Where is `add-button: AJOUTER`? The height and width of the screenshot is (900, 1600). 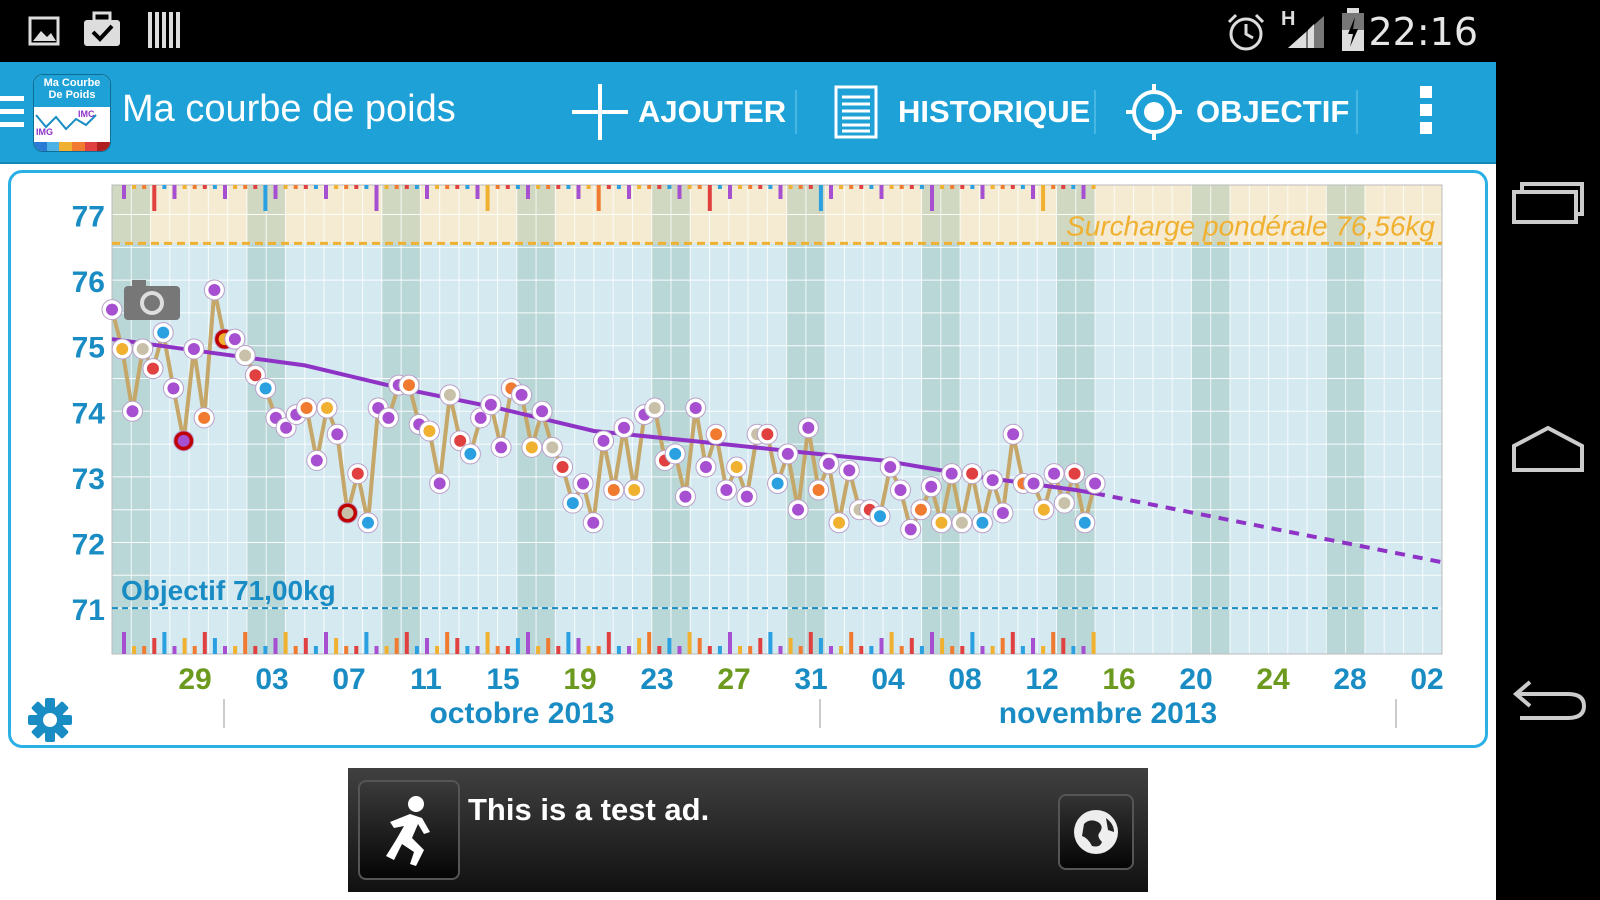
add-button: AJOUTER is located at coordinates (678, 112).